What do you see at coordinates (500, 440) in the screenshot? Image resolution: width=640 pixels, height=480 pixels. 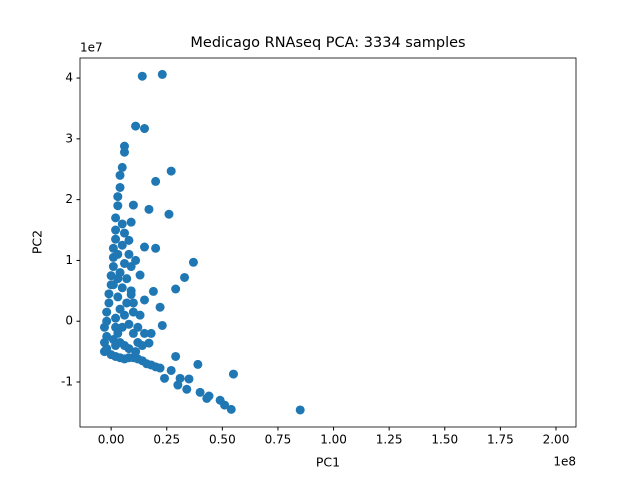 I see `x-tick-label: 1.75` at bounding box center [500, 440].